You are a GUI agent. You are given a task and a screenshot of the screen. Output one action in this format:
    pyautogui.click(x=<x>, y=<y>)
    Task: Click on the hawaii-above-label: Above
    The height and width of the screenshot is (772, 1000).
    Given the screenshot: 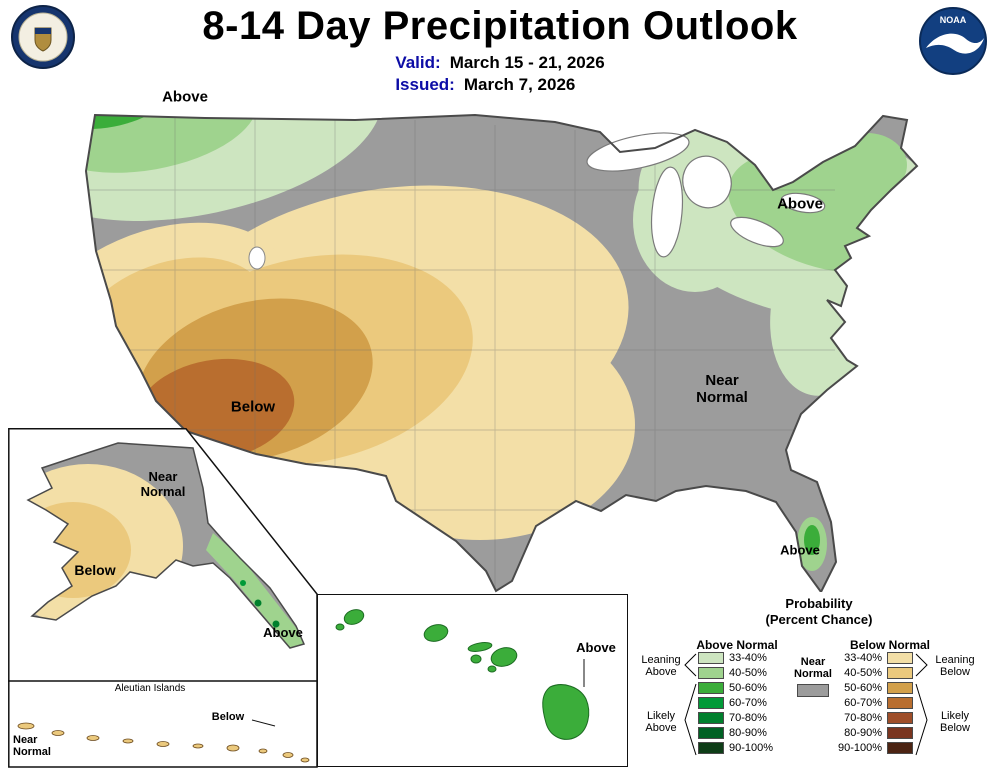 What is the action you would take?
    pyautogui.click(x=596, y=647)
    